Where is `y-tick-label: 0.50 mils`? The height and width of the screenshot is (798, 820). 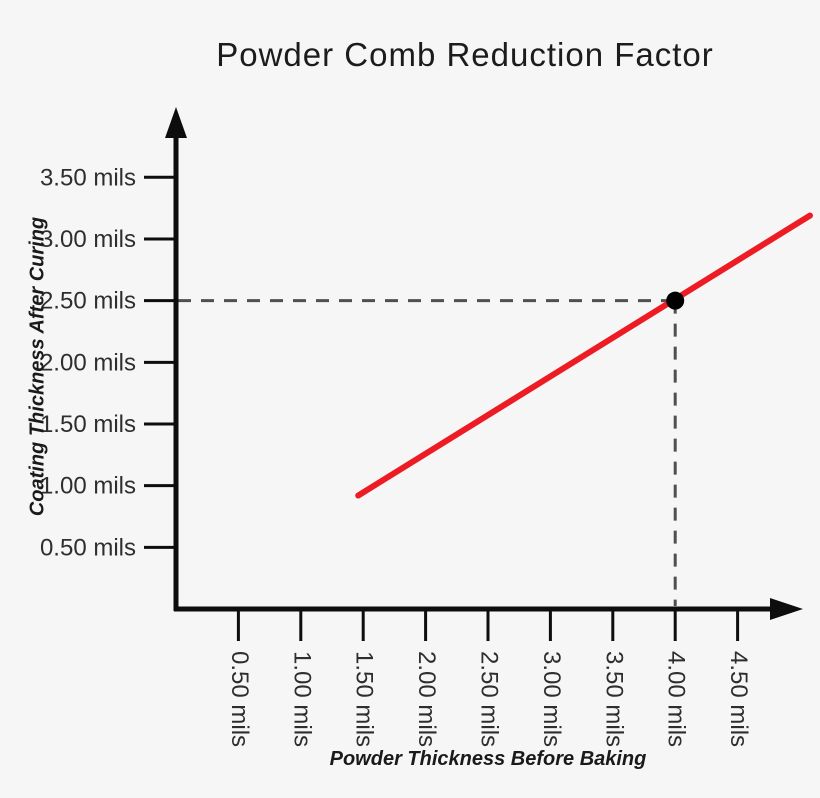
y-tick-label: 0.50 mils is located at coordinates (88, 547).